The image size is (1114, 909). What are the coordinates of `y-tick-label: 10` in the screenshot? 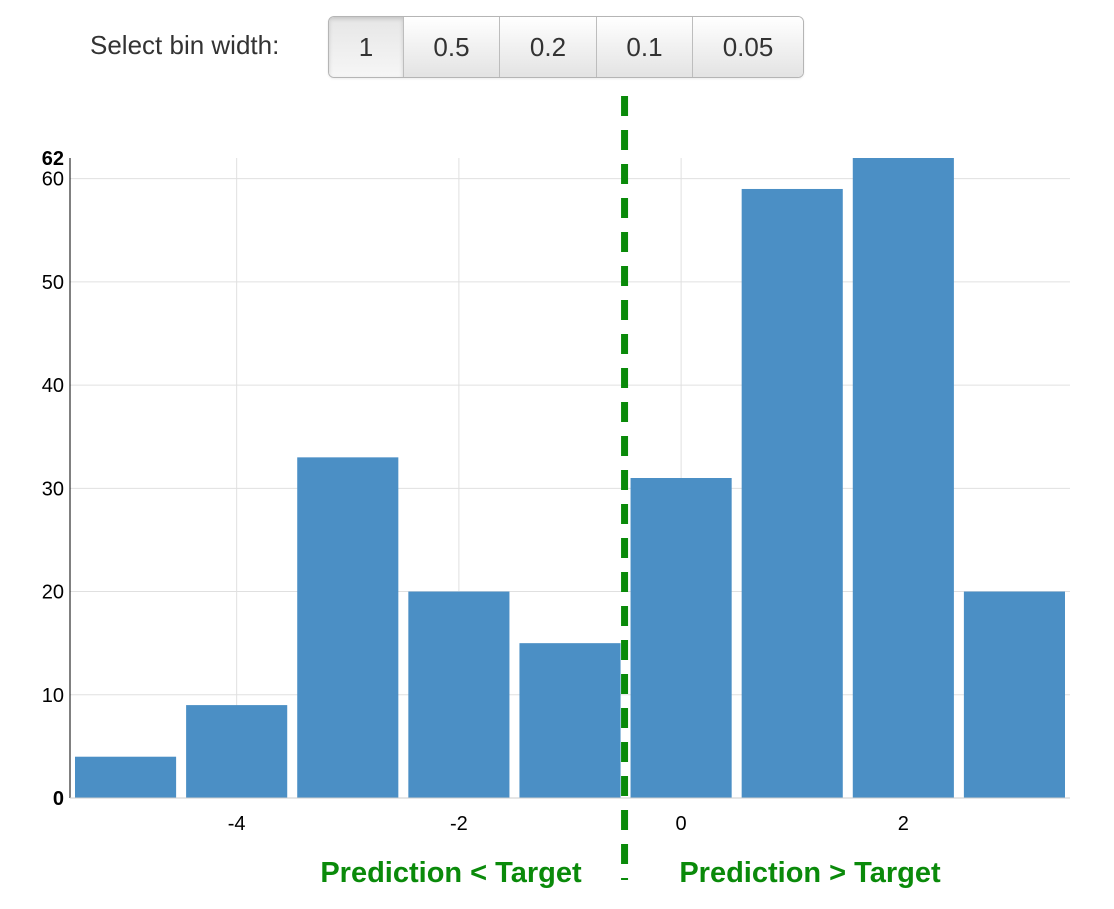 It's located at (53, 696).